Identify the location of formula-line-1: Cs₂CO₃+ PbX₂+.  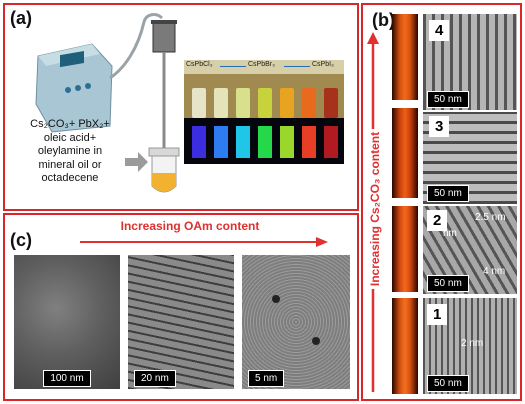
(70, 124).